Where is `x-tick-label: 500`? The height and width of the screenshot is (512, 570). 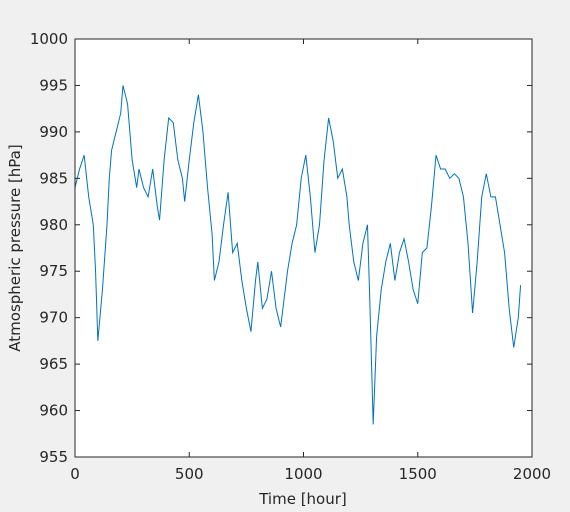 x-tick-label: 500 is located at coordinates (189, 474).